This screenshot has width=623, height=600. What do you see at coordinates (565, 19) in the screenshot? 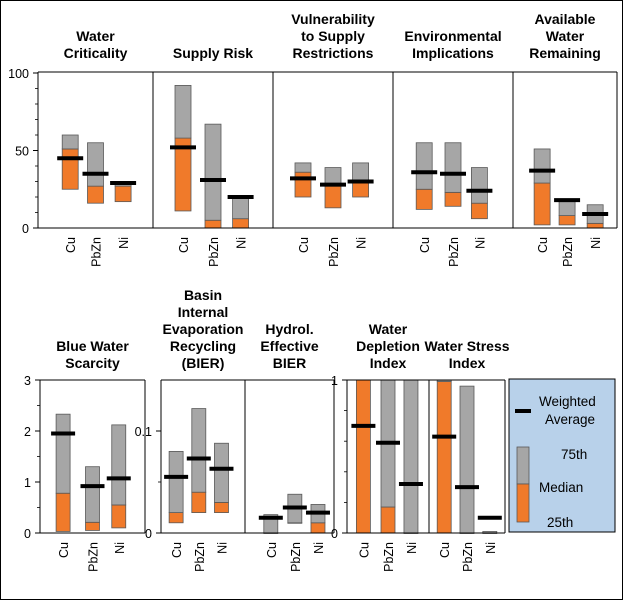
I see `panel-title-available-water-remaining: Available` at bounding box center [565, 19].